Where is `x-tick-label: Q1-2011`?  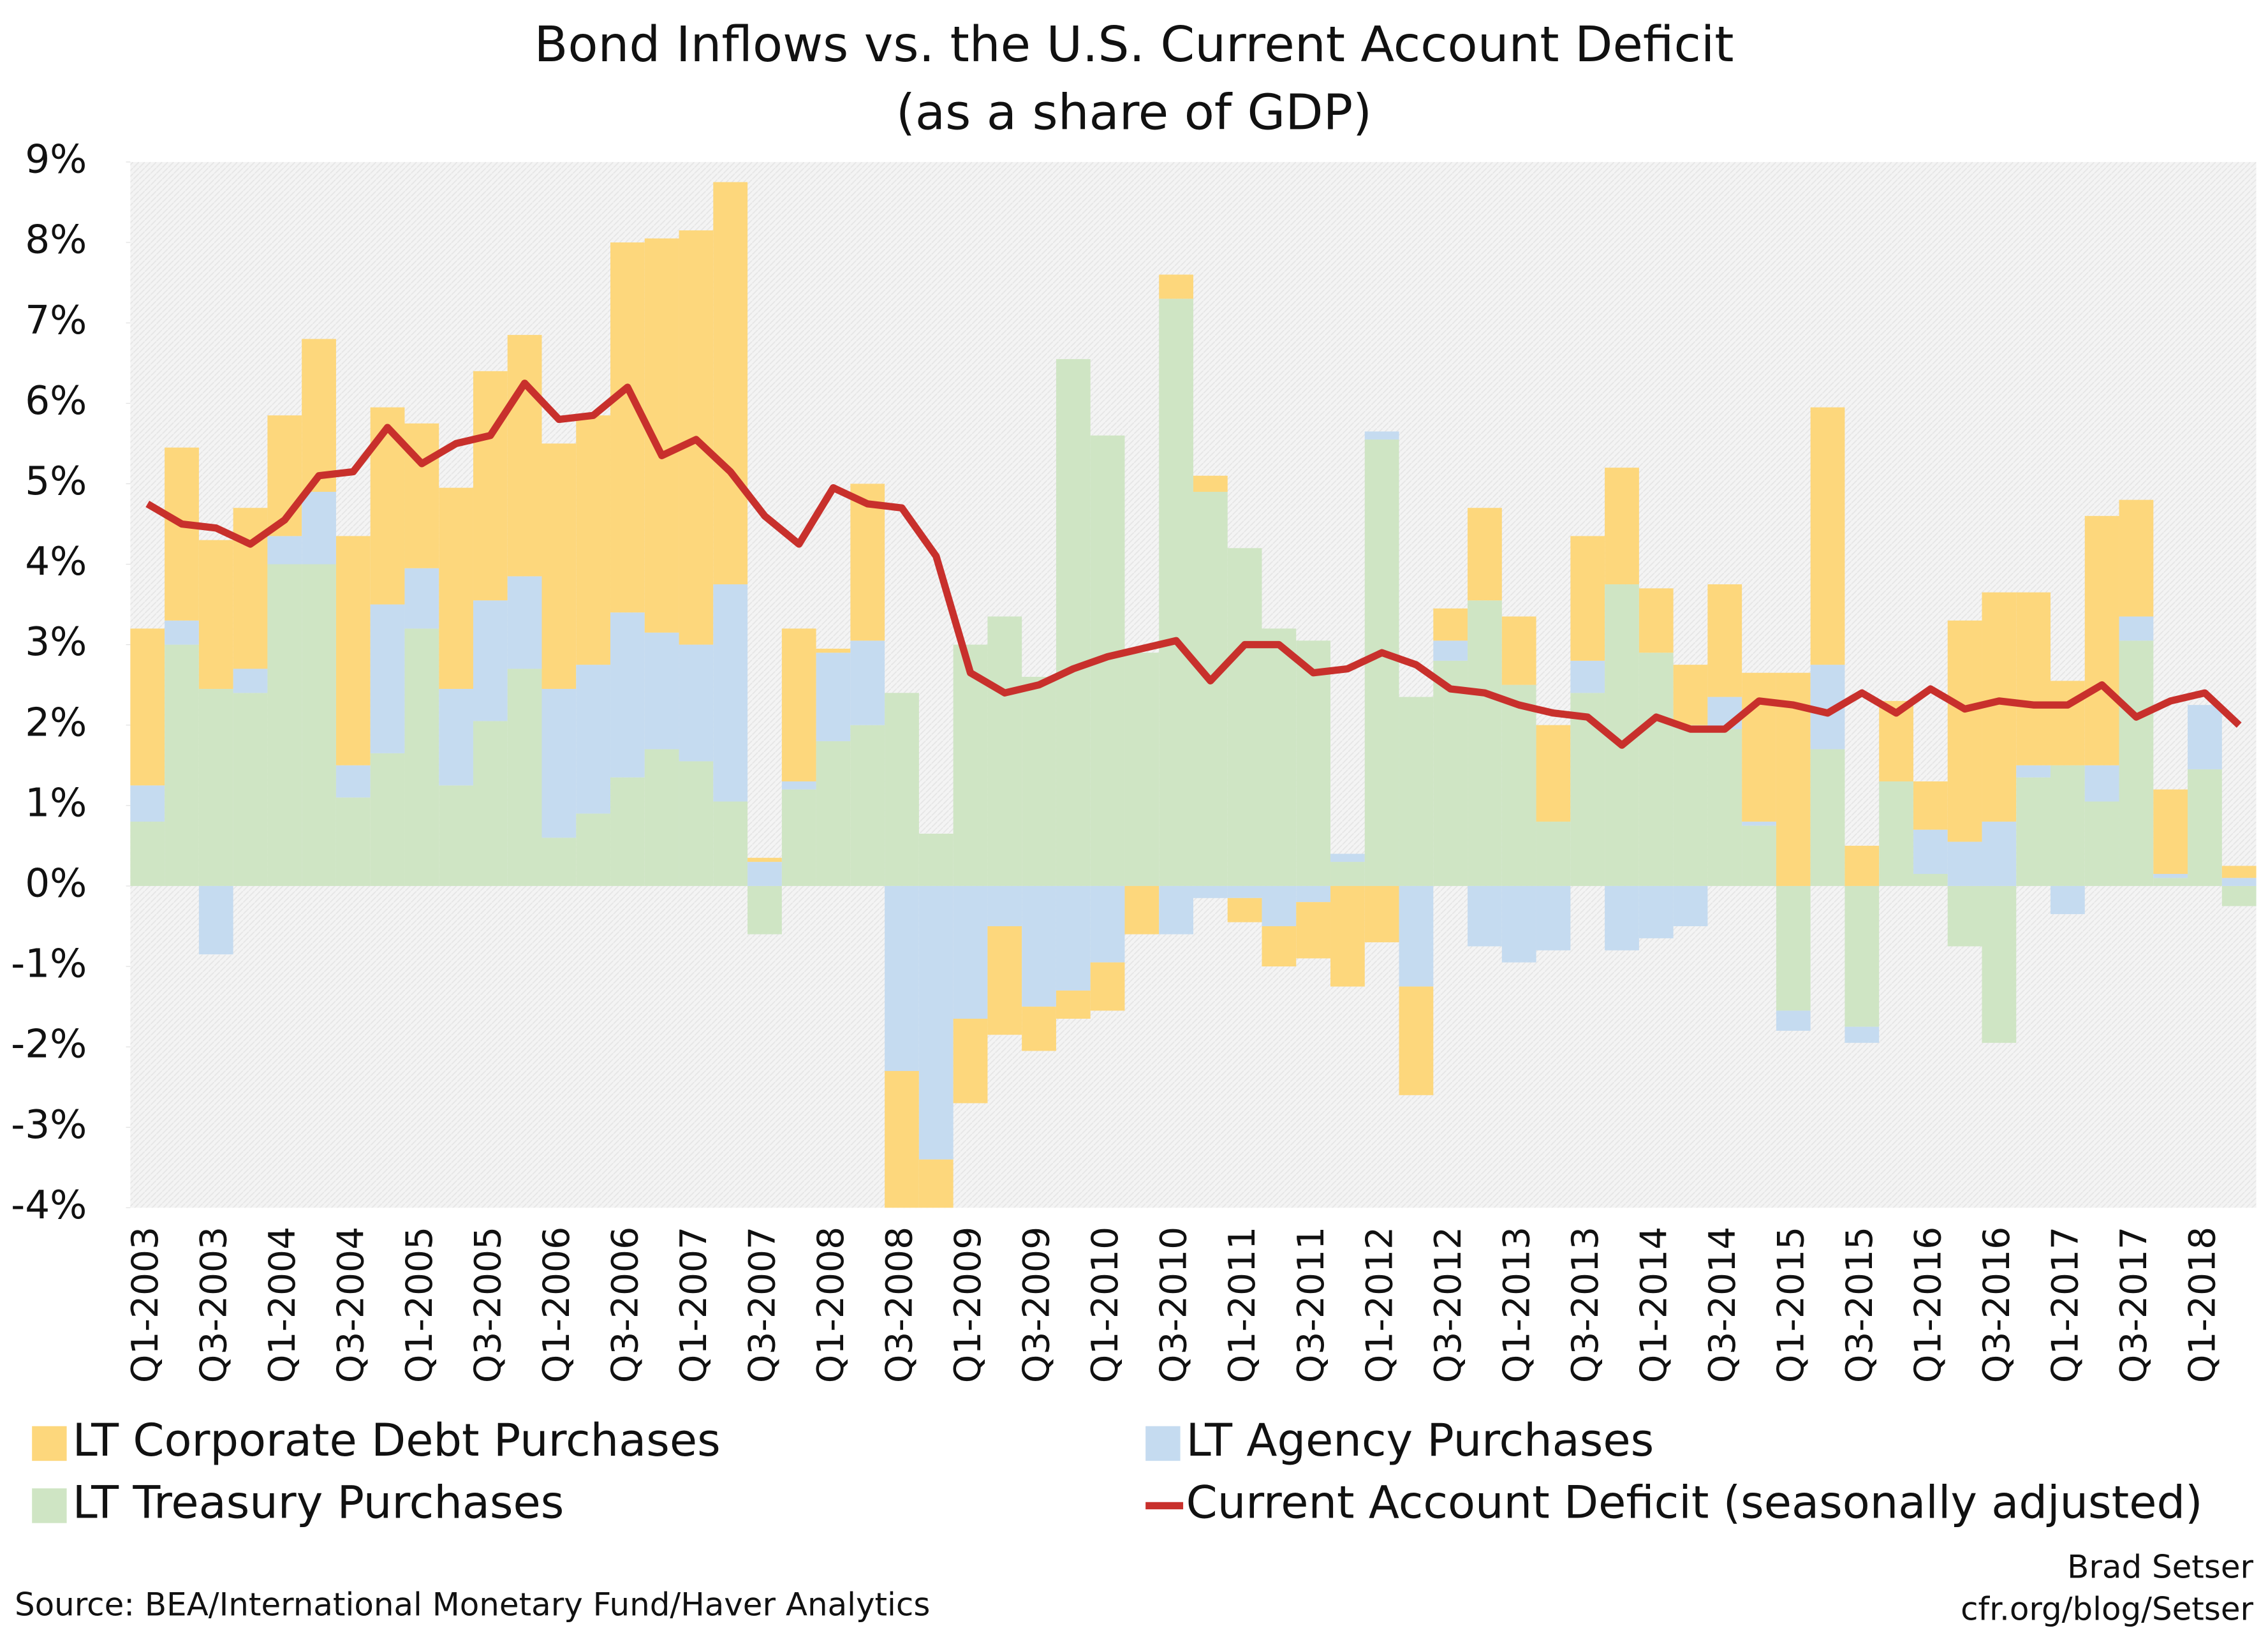 x-tick-label: Q1-2011 is located at coordinates (1242, 1305).